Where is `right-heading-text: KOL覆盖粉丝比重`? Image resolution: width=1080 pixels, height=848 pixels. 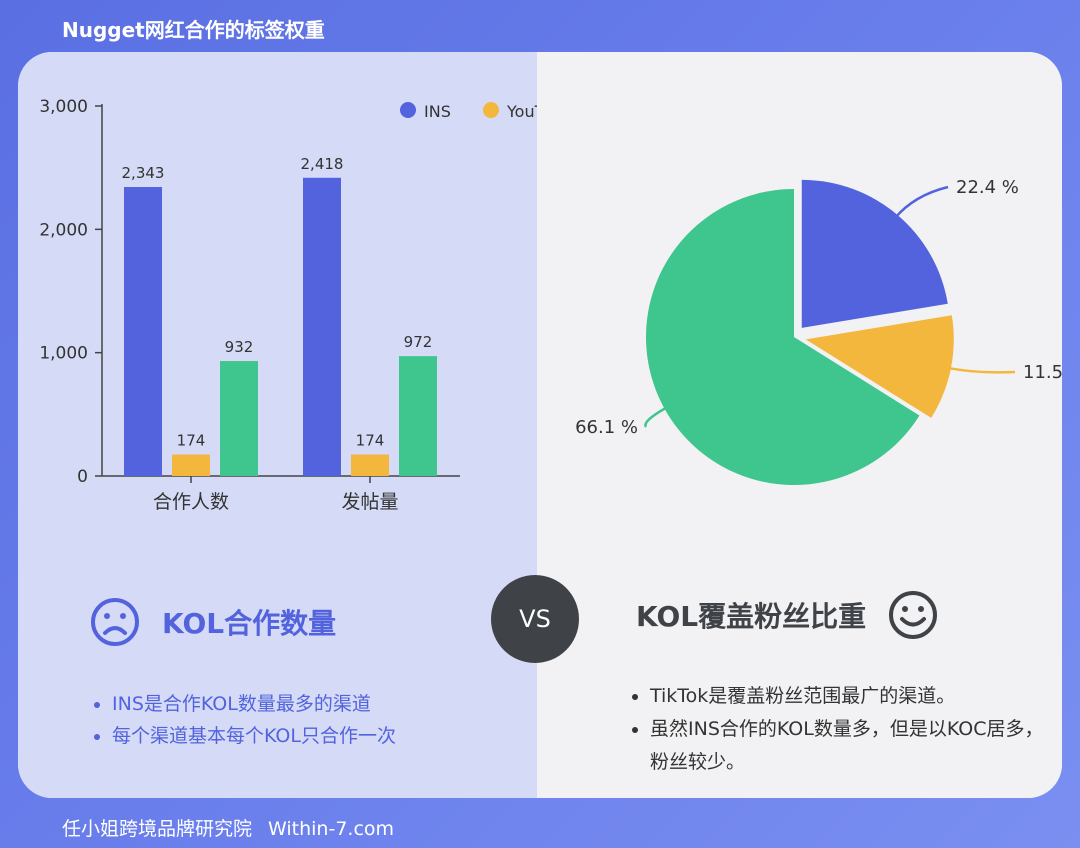 right-heading-text: KOL覆盖粉丝比重 is located at coordinates (751, 616).